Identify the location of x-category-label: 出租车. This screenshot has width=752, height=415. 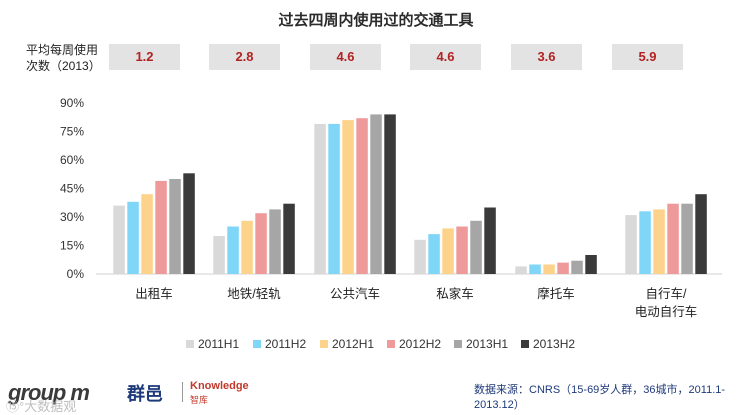
(154, 293).